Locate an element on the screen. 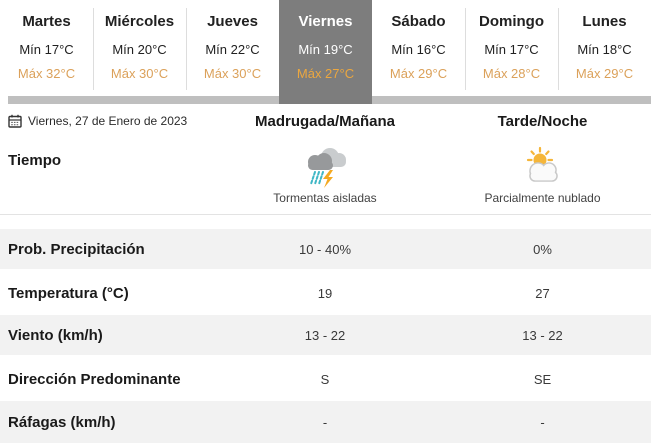 This screenshot has height=443, width=651. table-row-precipitacion: Prob. Precipitación 10 - 40% 0% is located at coordinates (325, 250).